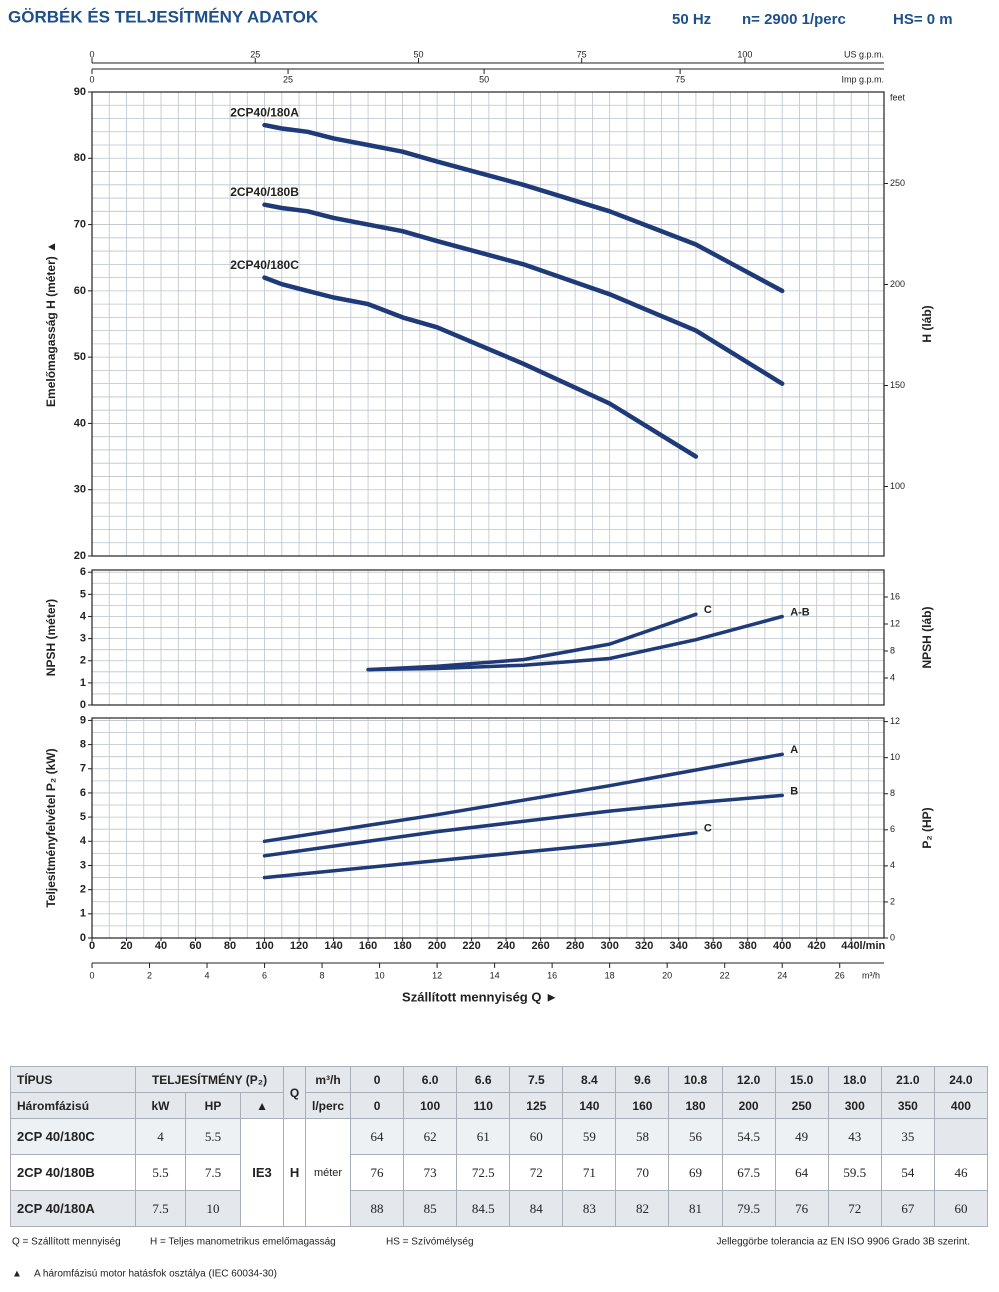 The image size is (999, 1292). What do you see at coordinates (854, 1079) in the screenshot?
I see `flow-m3h: 18.0` at bounding box center [854, 1079].